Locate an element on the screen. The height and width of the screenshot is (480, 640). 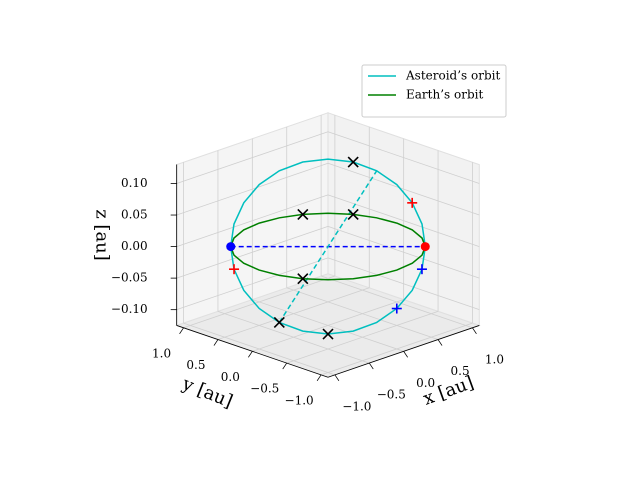
z-tick-label: −0.05 is located at coordinates (129, 278).